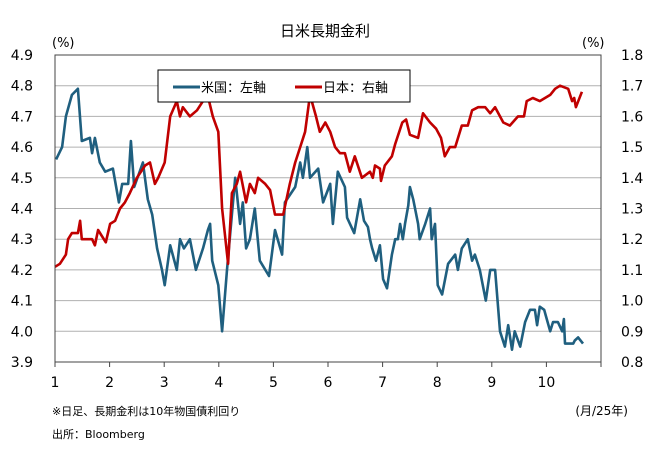 This screenshot has width=651, height=453. What do you see at coordinates (218, 383) in the screenshot?
I see `x-tick-label: 4` at bounding box center [218, 383].